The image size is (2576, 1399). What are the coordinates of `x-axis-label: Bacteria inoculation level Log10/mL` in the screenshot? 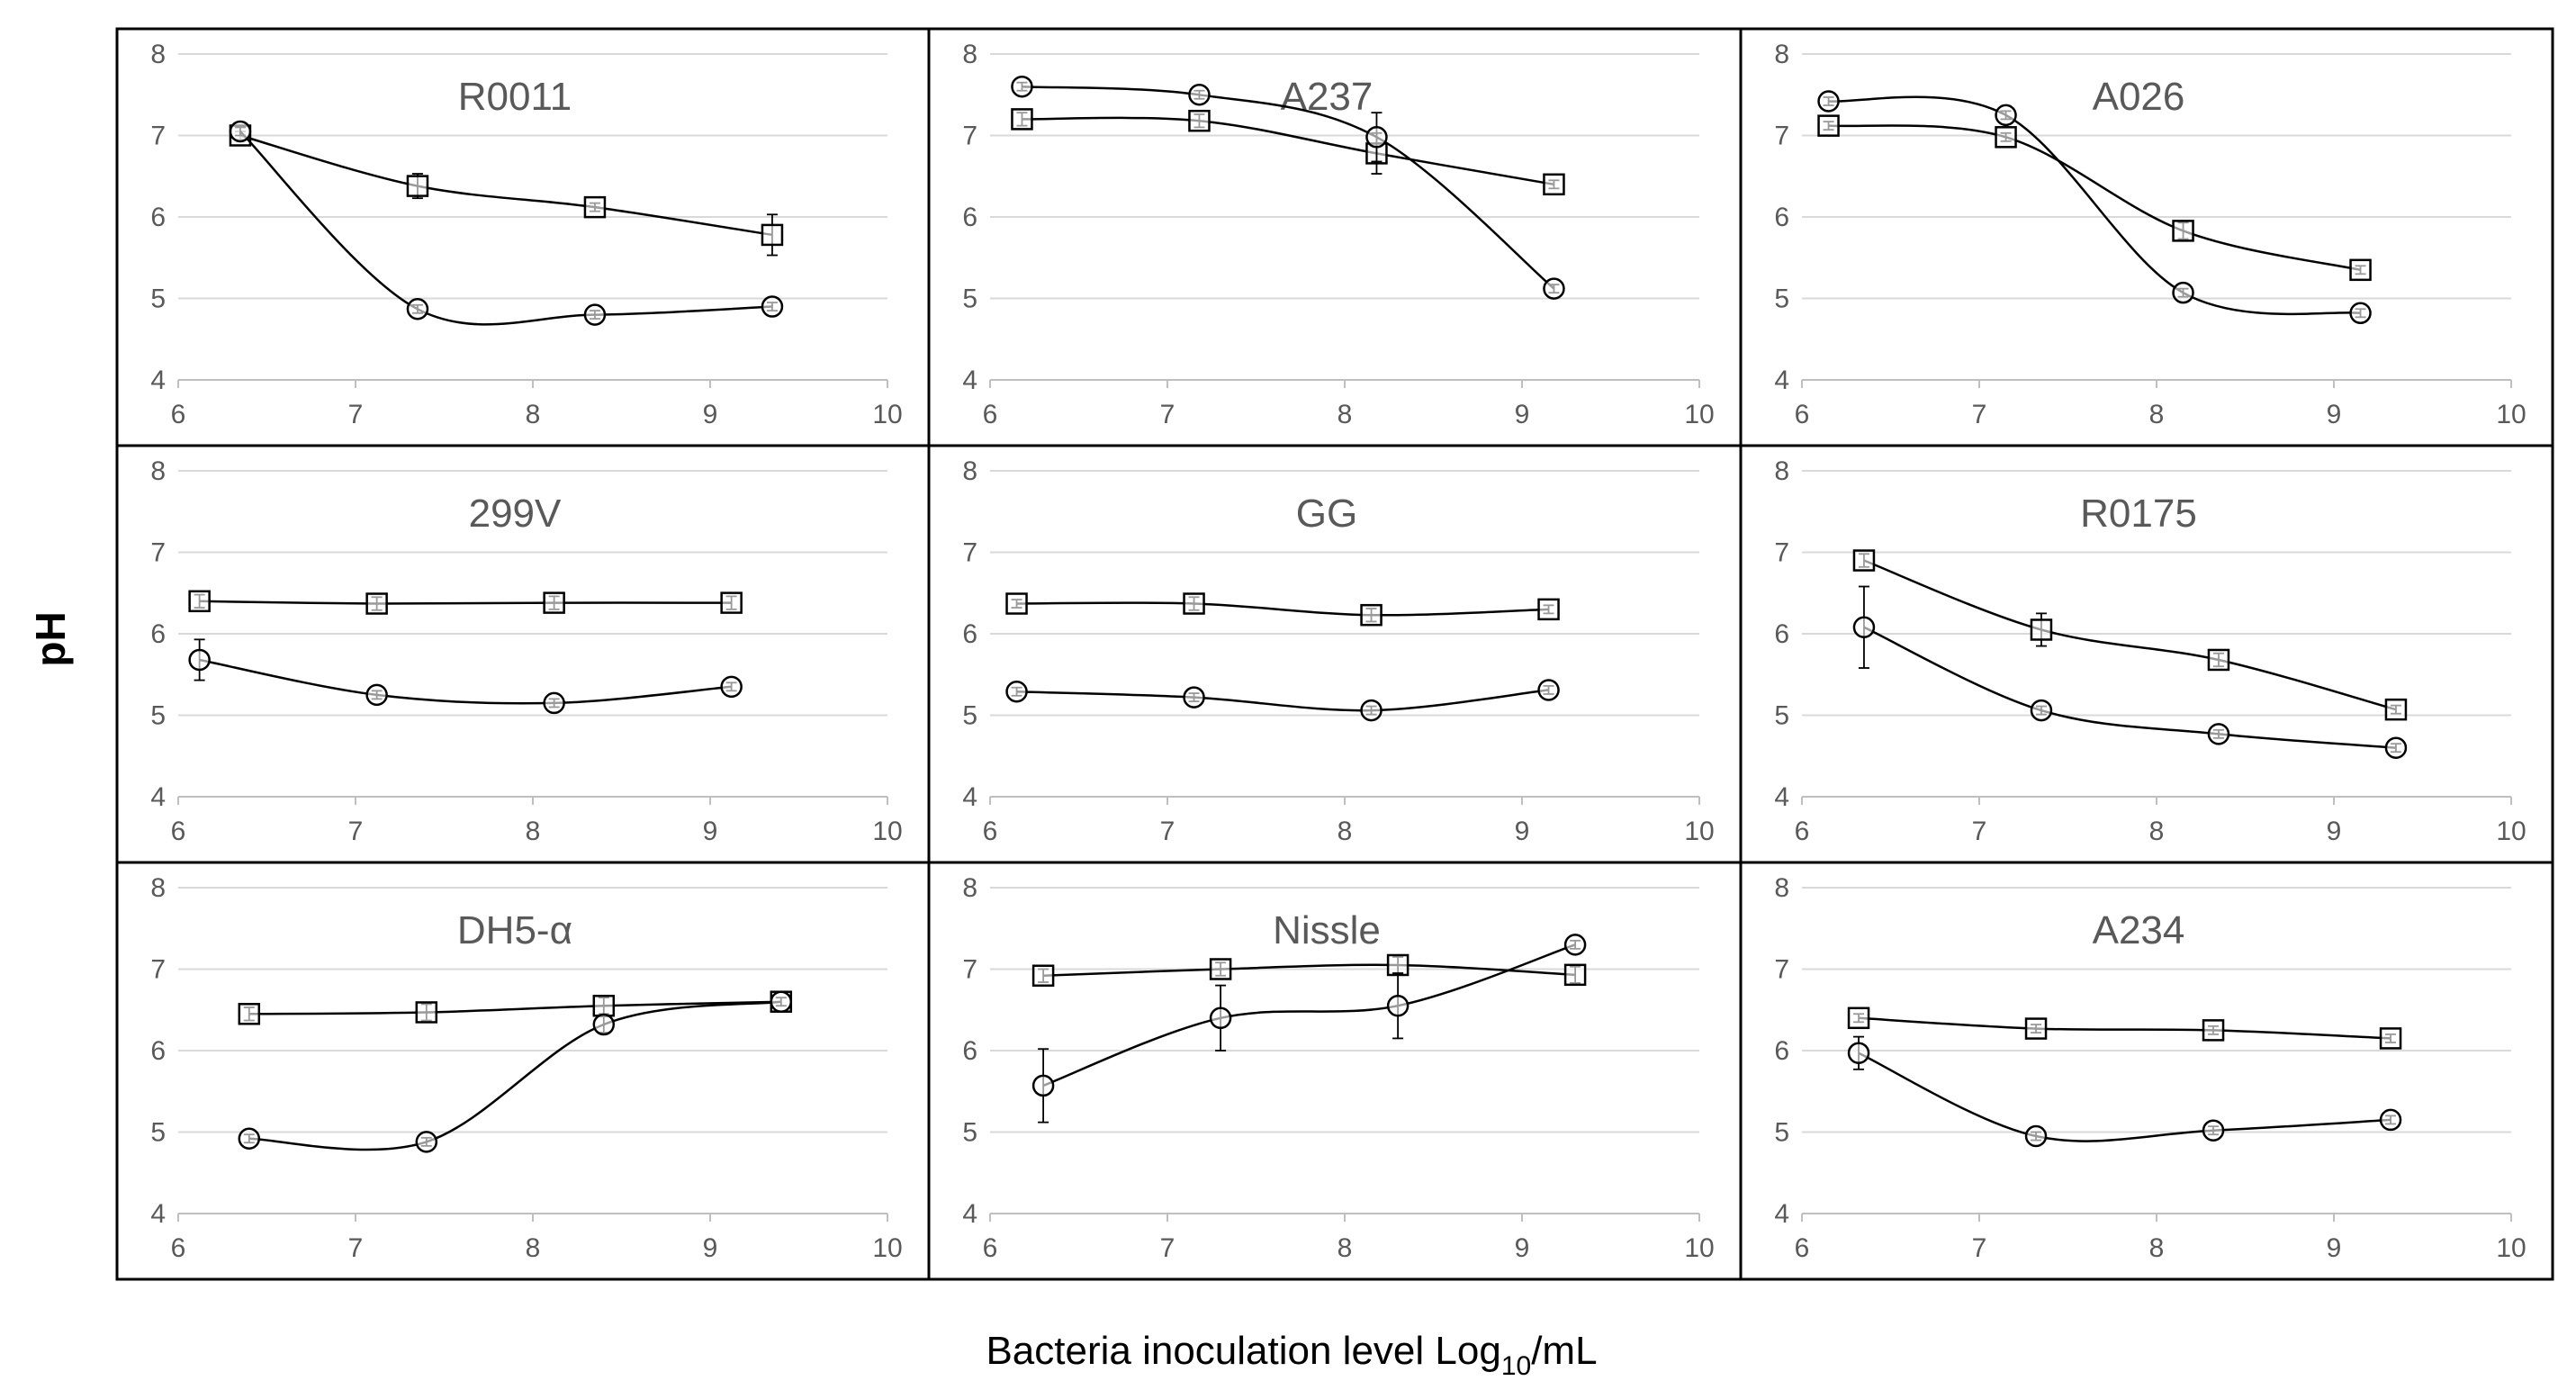 It's located at (1291, 1355).